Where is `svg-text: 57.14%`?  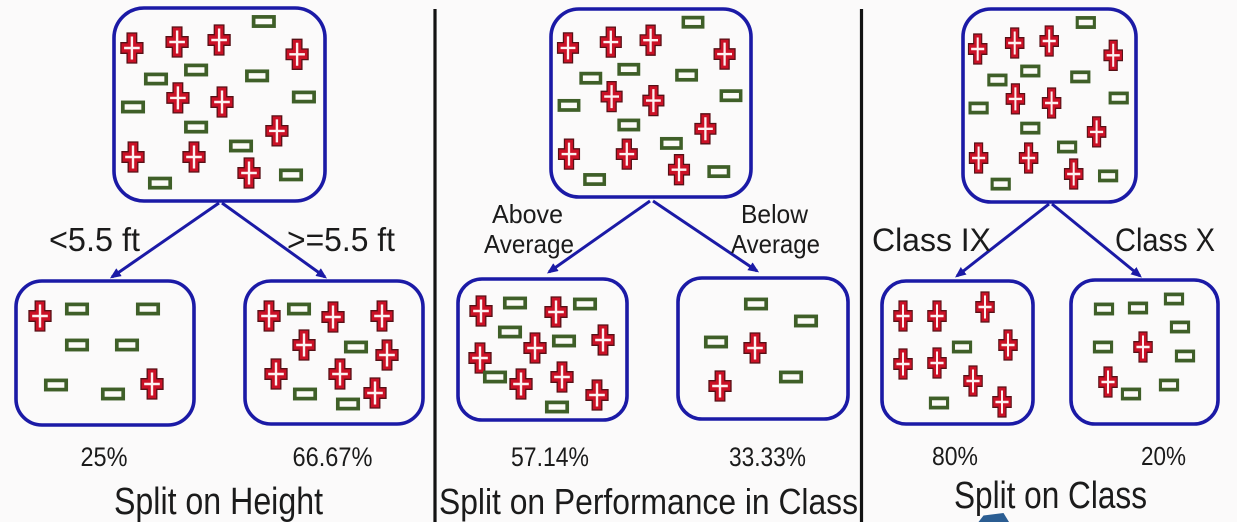
svg-text: 57.14% is located at coordinates (550, 457).